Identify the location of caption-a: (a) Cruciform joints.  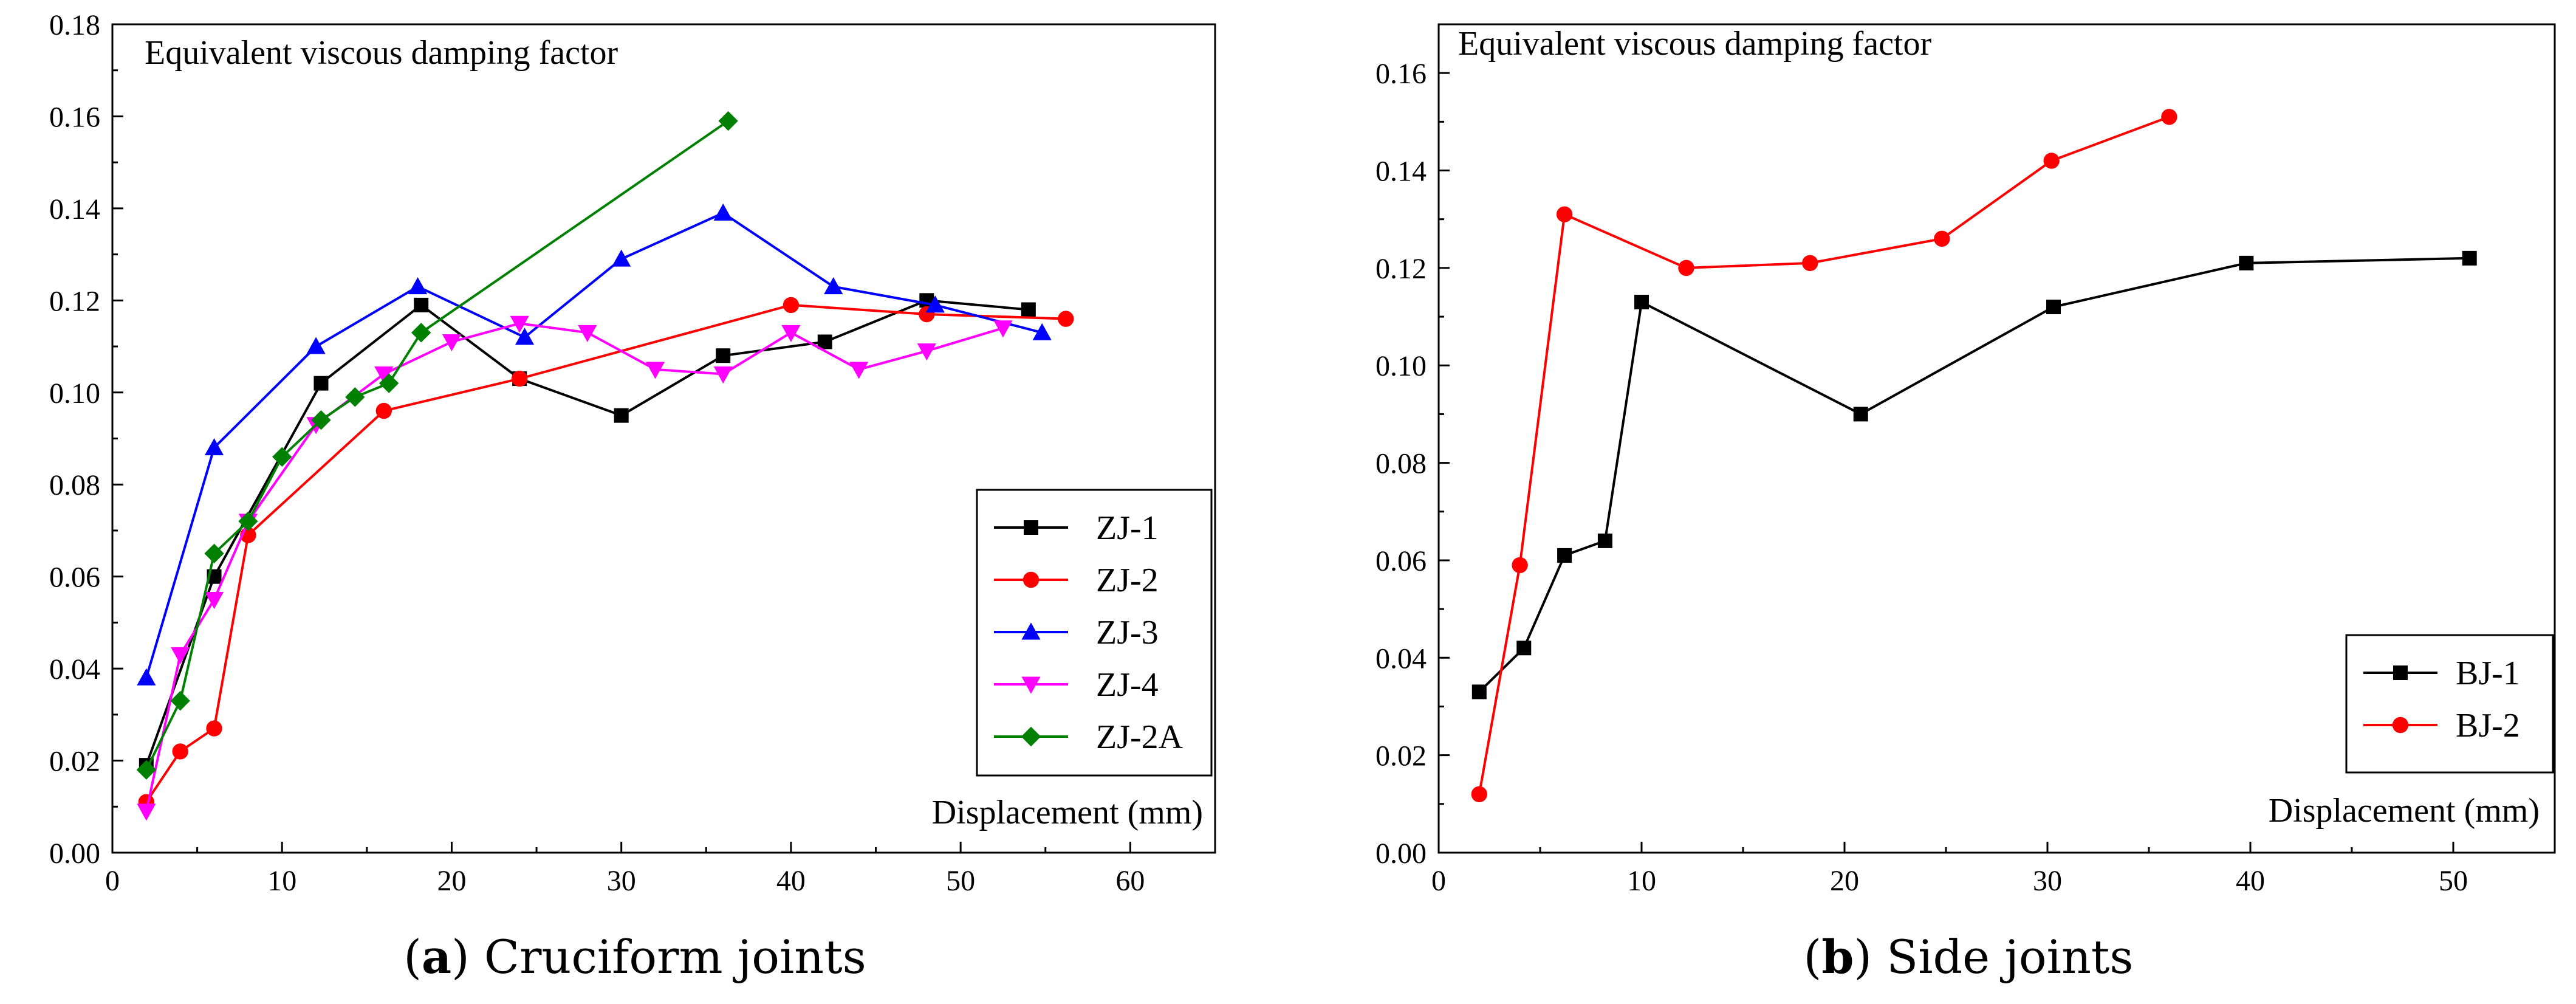
(634, 957).